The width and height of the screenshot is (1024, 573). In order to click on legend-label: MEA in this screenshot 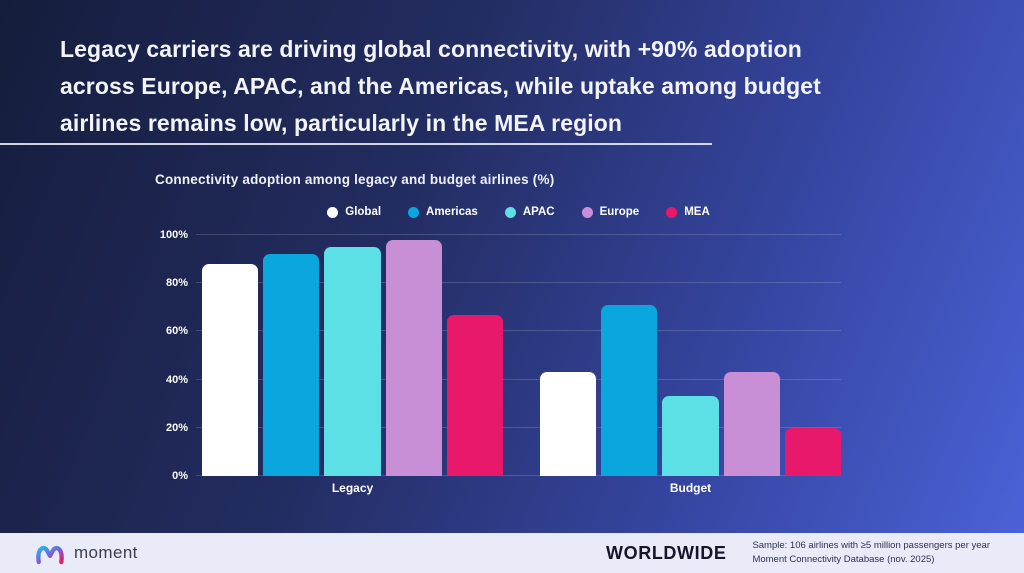, I will do `click(697, 212)`.